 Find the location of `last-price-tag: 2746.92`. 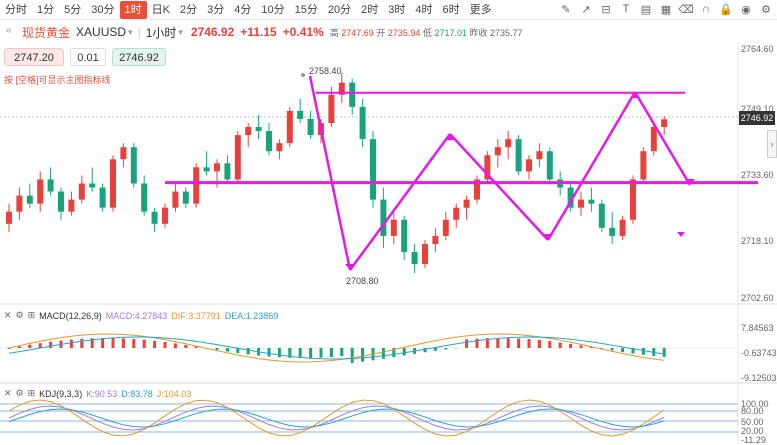

last-price-tag: 2746.92 is located at coordinates (757, 118).